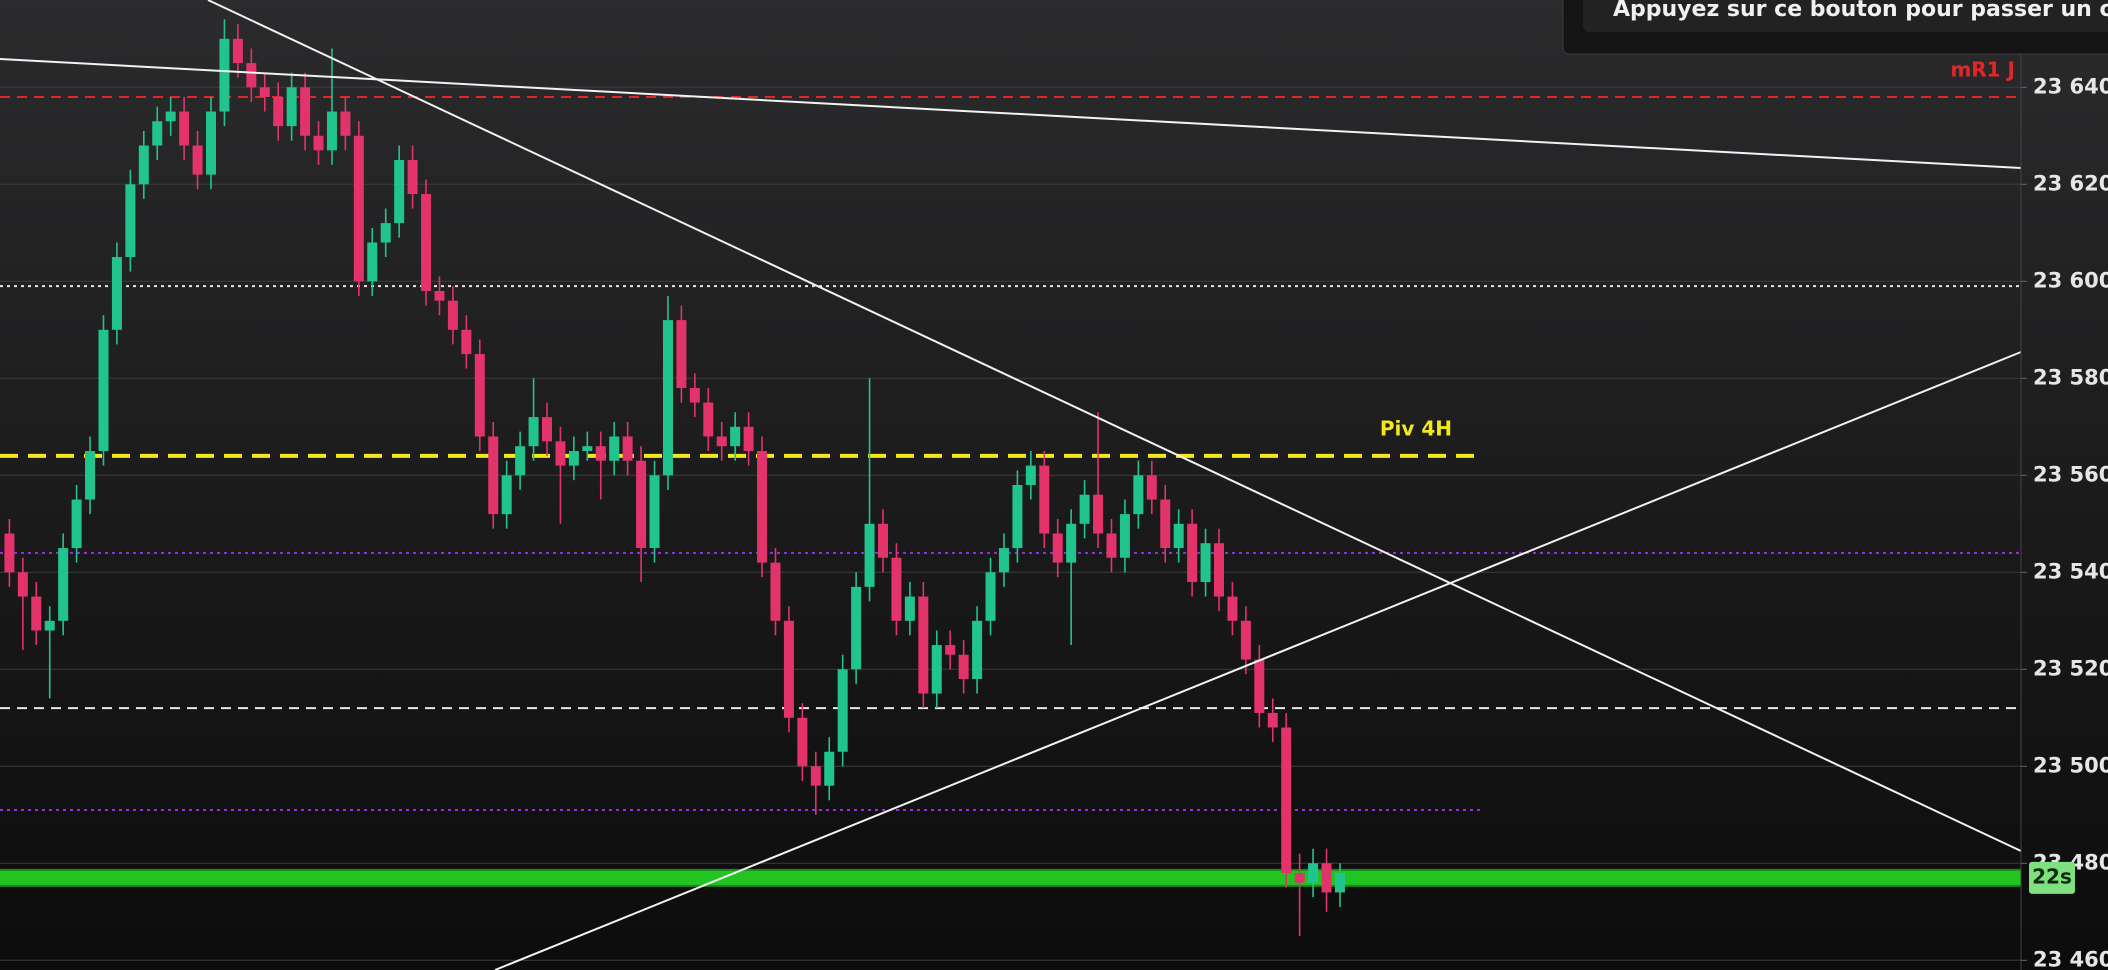 This screenshot has height=970, width=2108. Describe the element at coordinates (2070, 571) in the screenshot. I see `y-tick-label: 23 540` at that location.